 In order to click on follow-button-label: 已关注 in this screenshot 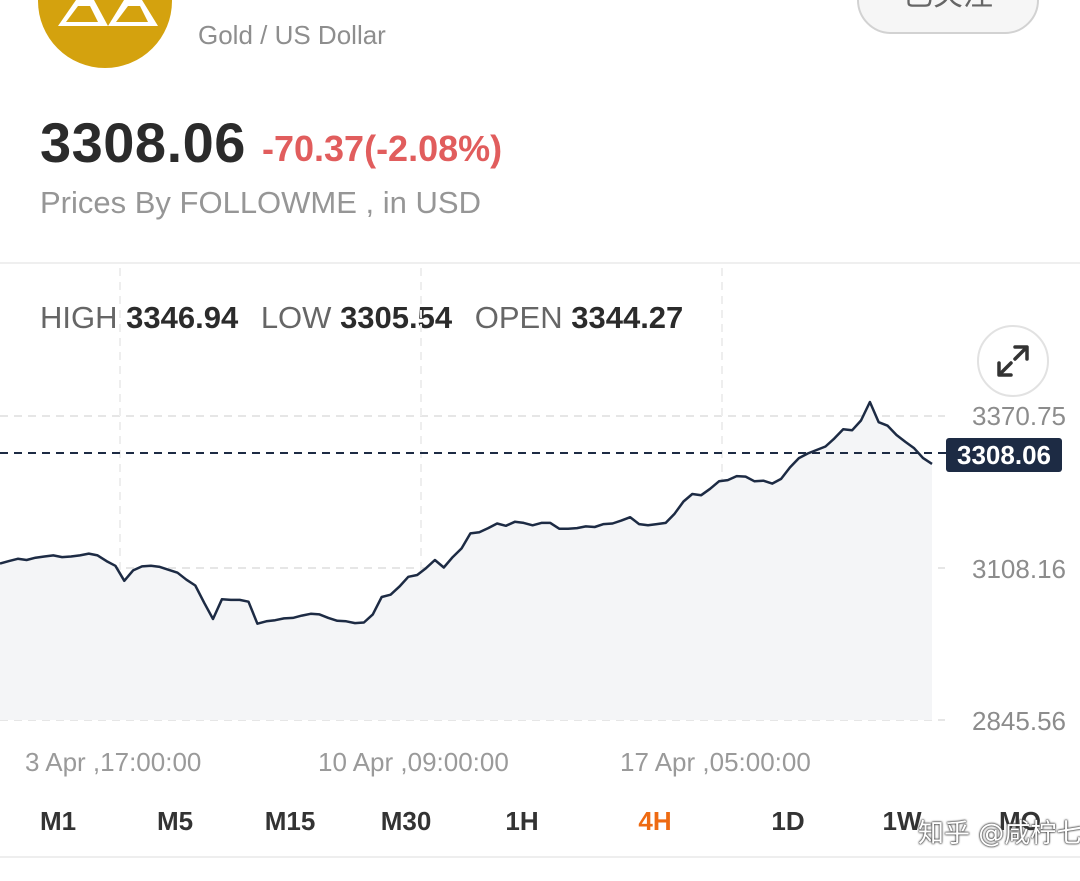, I will do `click(948, 6)`.